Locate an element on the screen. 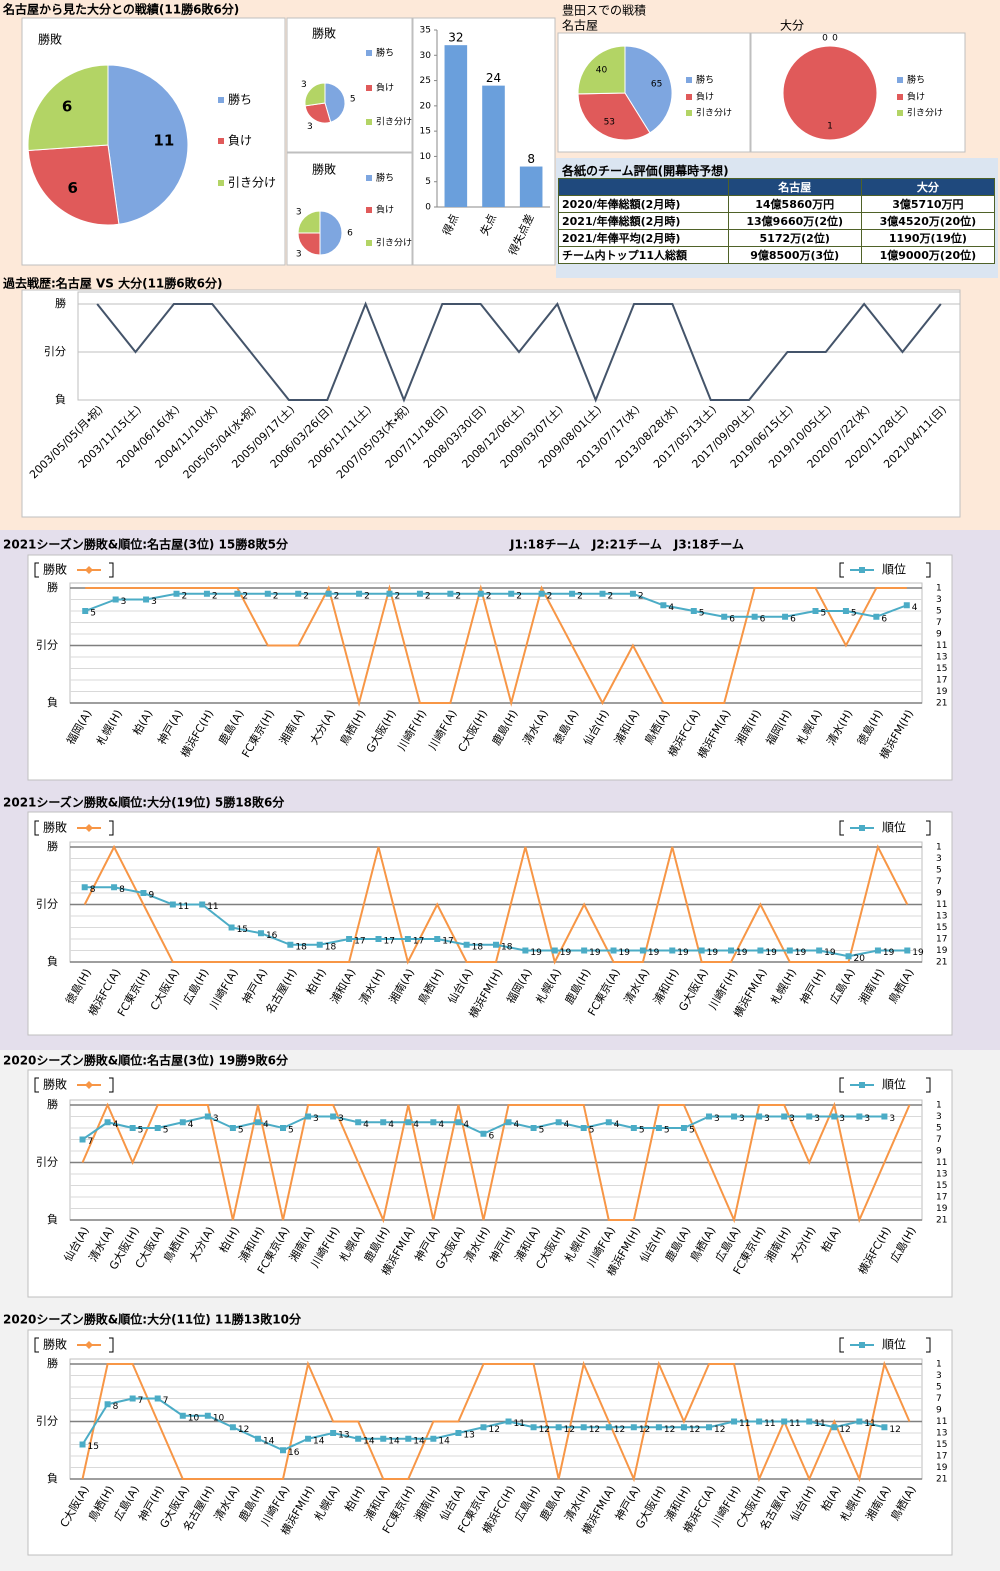 The width and height of the screenshot is (1000, 1571). value-label: 7 is located at coordinates (91, 1142).